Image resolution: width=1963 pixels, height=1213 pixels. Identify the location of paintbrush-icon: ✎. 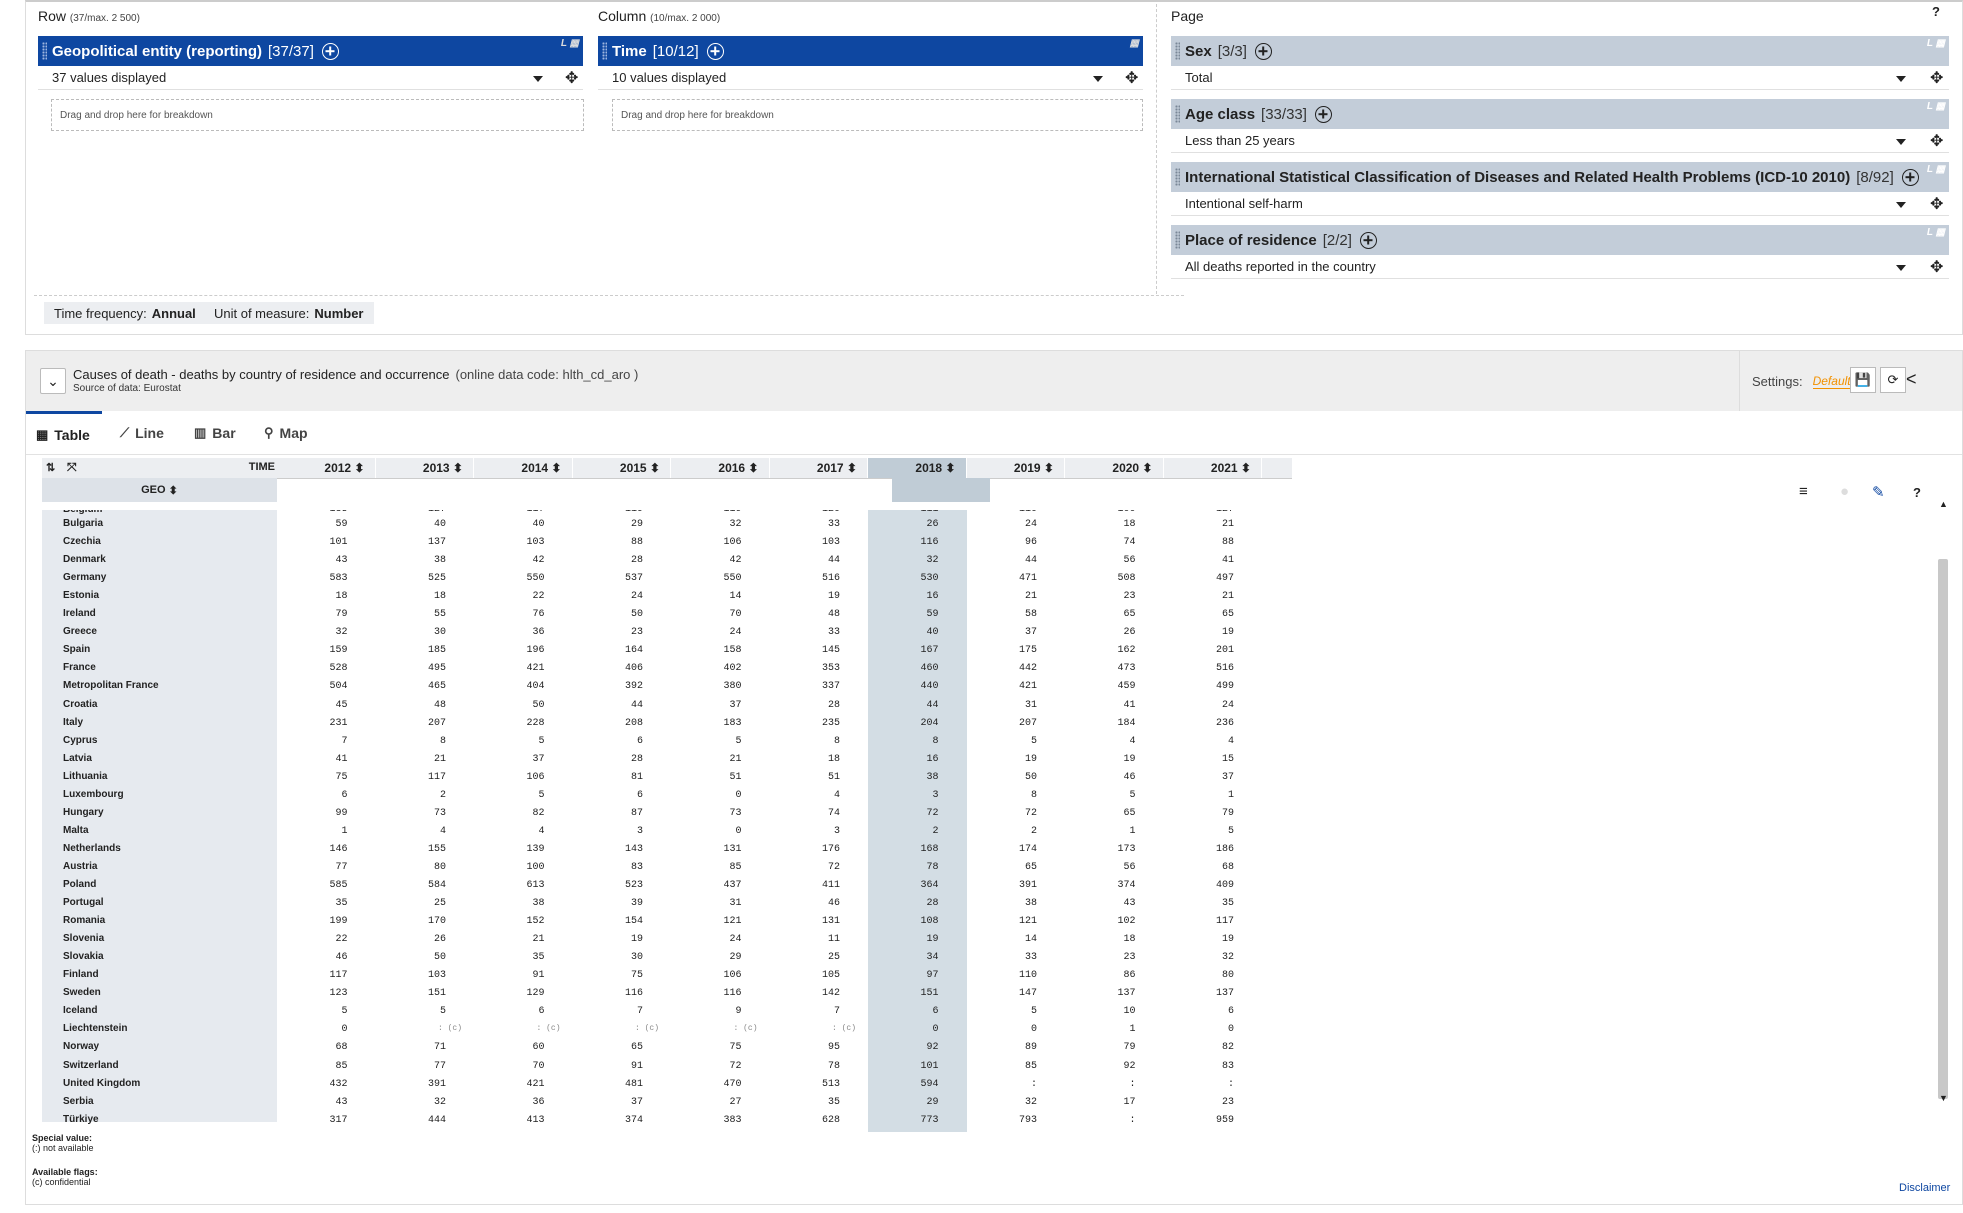
(1878, 492).